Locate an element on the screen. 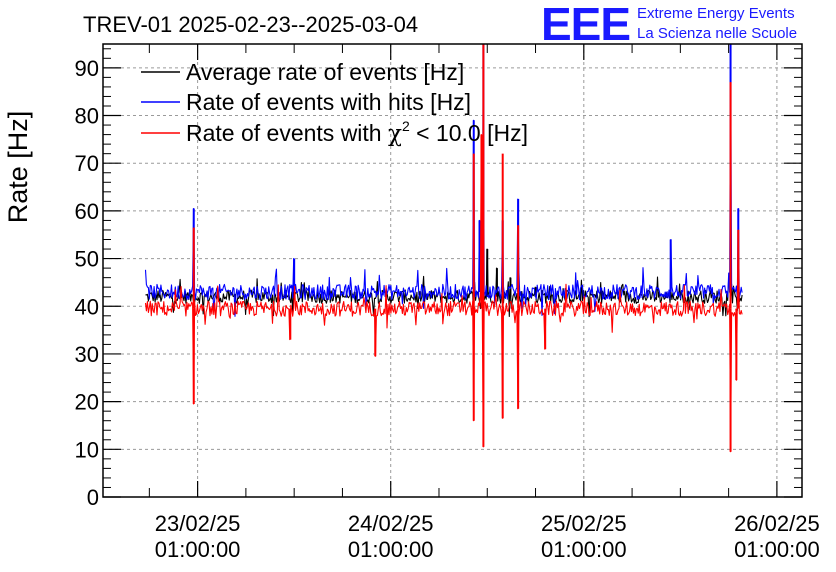 The image size is (836, 572). logo-line-2: La Scienza nelle Scuole is located at coordinates (717, 33).